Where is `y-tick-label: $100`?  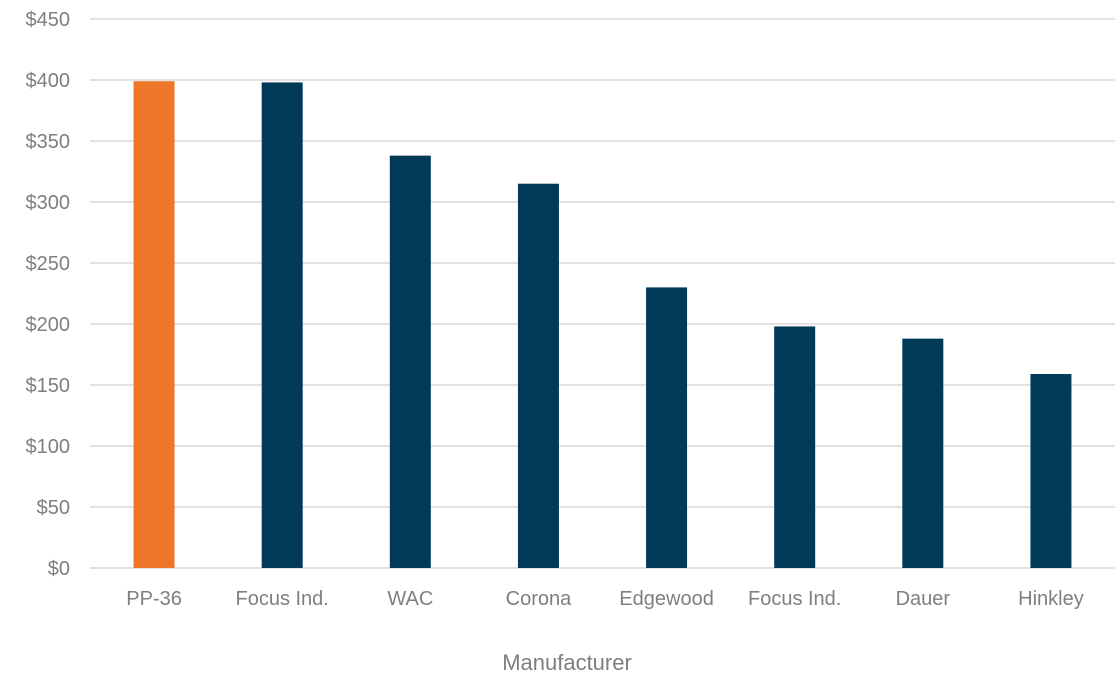 y-tick-label: $100 is located at coordinates (48, 447).